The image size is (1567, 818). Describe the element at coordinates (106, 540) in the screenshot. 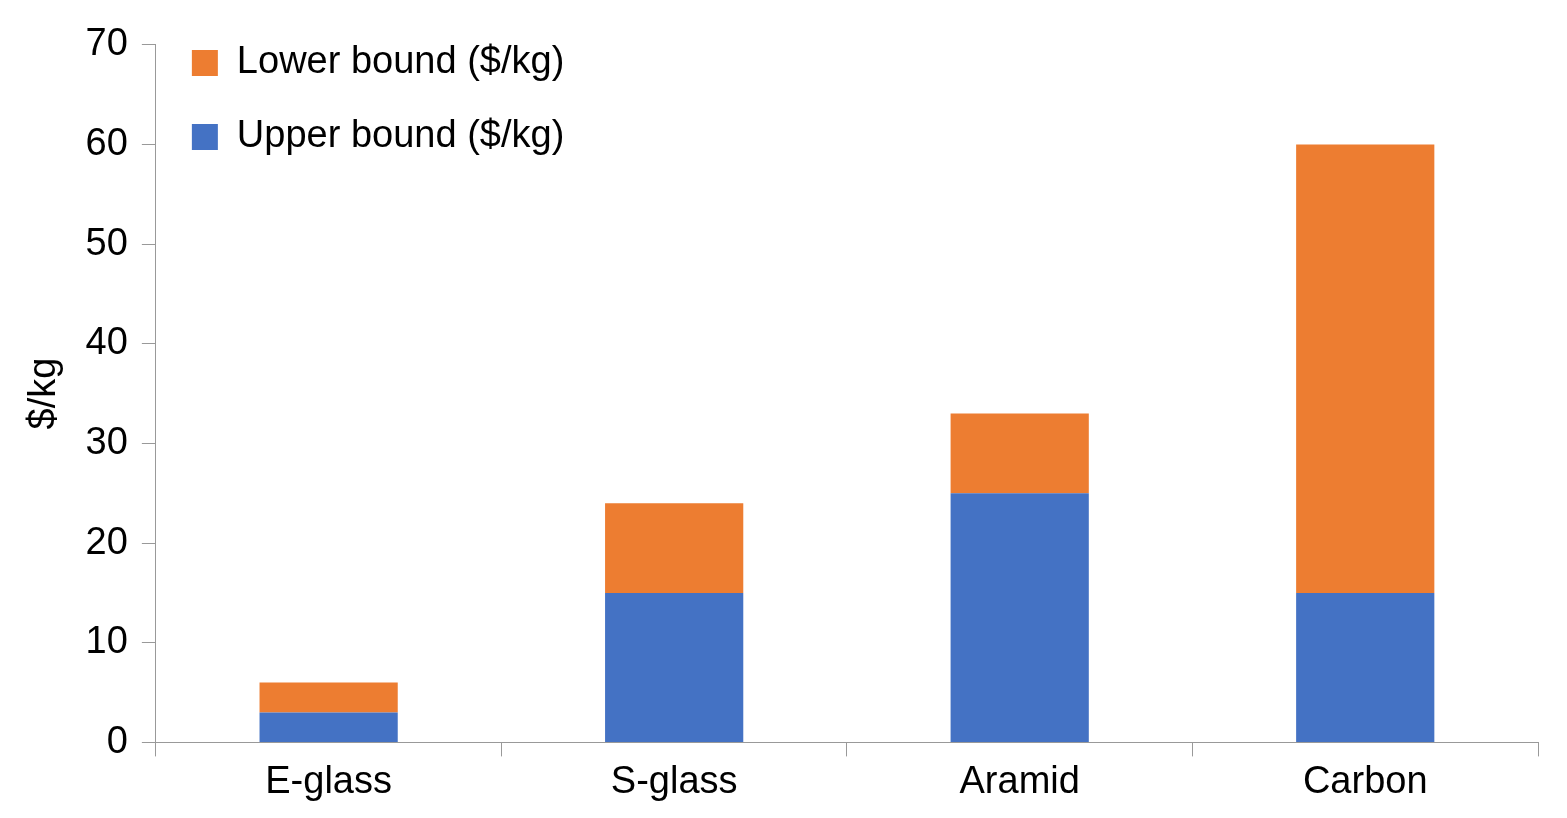

I see `y-tick-label: 20` at that location.